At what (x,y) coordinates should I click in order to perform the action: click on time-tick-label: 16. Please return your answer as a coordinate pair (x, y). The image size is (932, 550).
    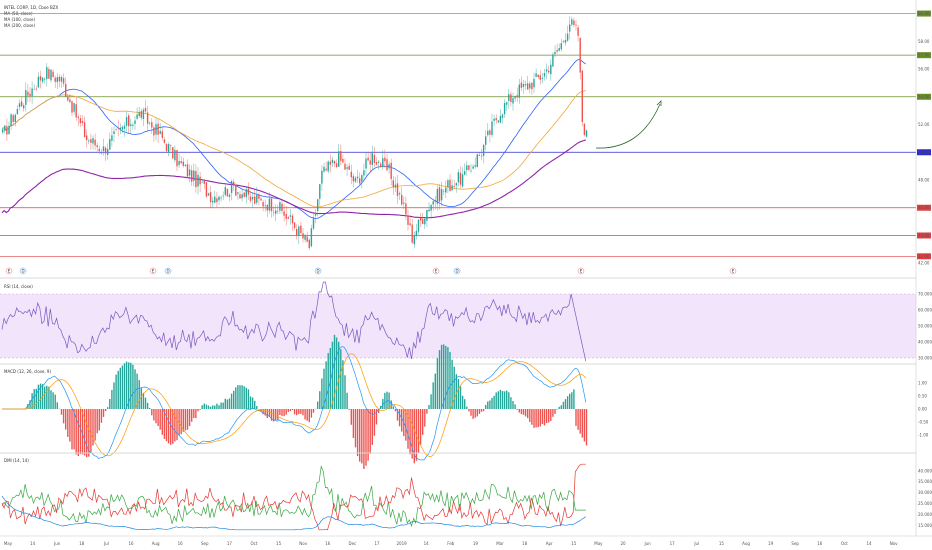
    Looking at the image, I should click on (820, 543).